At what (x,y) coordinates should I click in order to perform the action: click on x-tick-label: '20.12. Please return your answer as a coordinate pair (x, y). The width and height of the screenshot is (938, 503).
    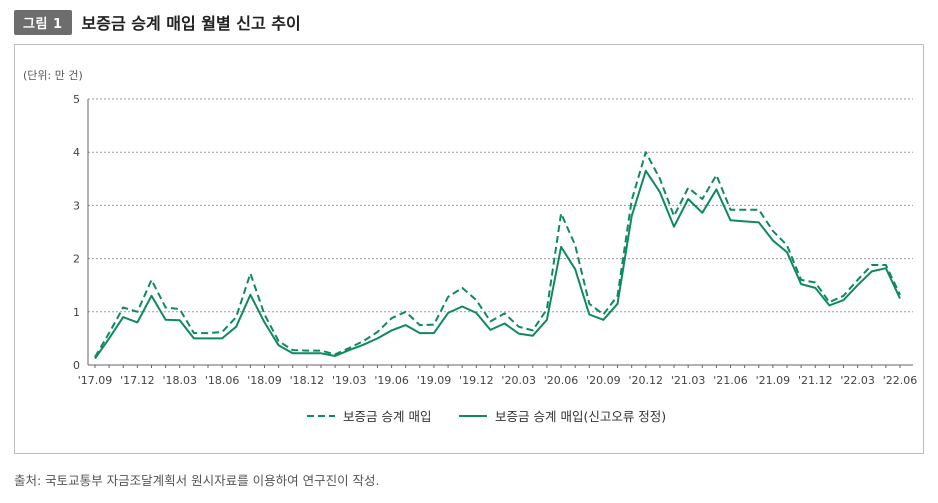
    Looking at the image, I should click on (646, 380).